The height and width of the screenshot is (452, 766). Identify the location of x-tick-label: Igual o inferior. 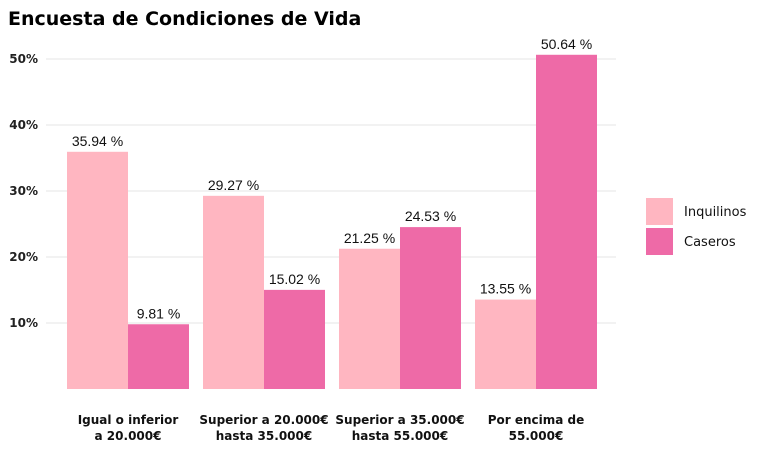
(128, 420).